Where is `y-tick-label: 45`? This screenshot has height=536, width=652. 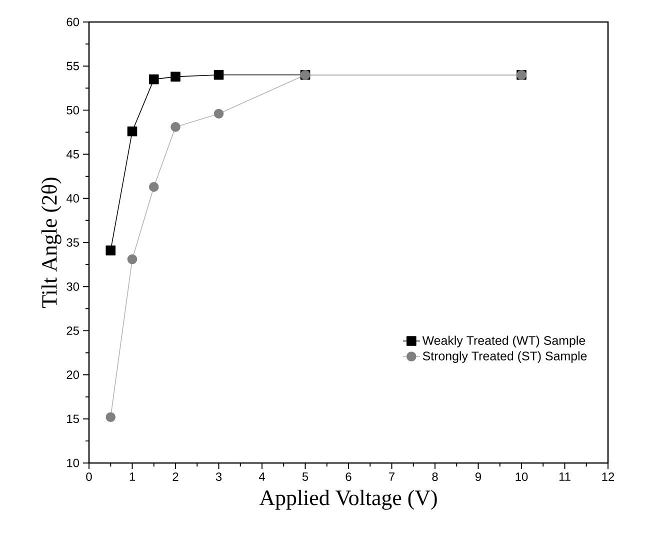
y-tick-label: 45 is located at coordinates (72, 154).